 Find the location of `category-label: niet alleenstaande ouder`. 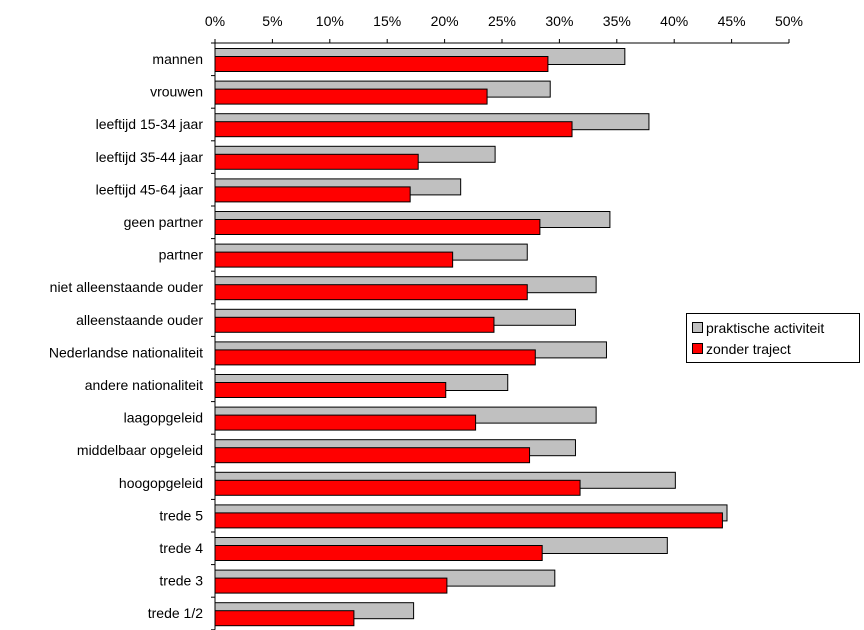

category-label: niet alleenstaande ouder is located at coordinates (127, 287).